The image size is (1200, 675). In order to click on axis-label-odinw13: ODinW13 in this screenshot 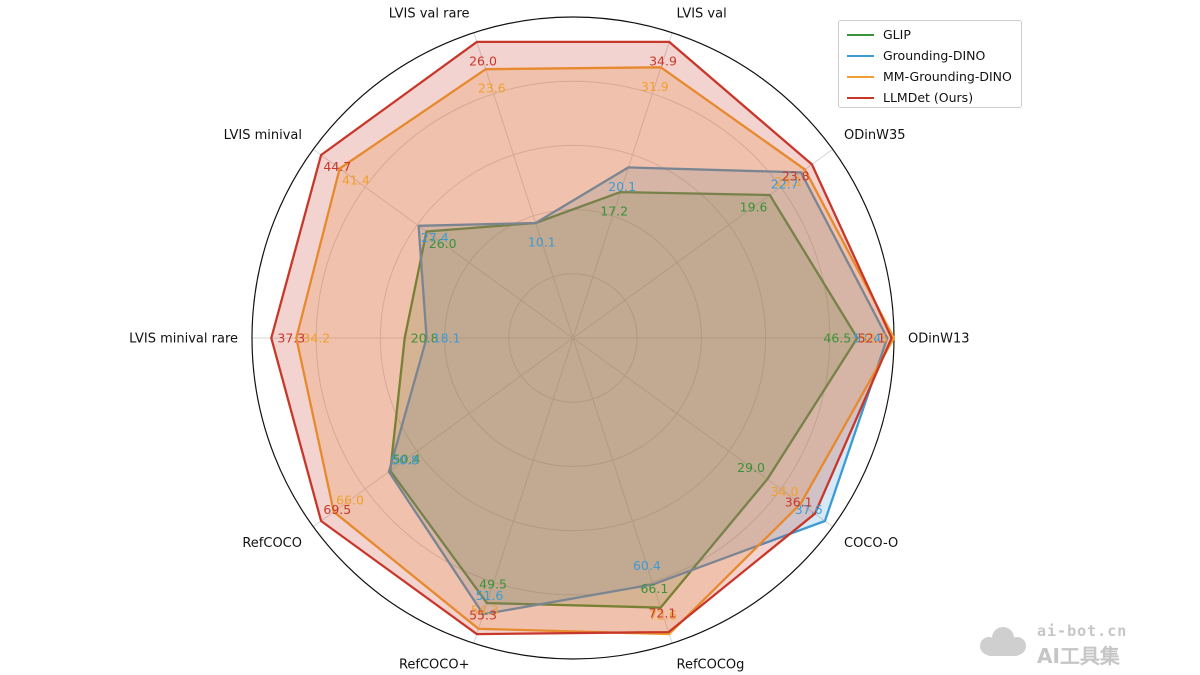, I will do `click(939, 339)`.